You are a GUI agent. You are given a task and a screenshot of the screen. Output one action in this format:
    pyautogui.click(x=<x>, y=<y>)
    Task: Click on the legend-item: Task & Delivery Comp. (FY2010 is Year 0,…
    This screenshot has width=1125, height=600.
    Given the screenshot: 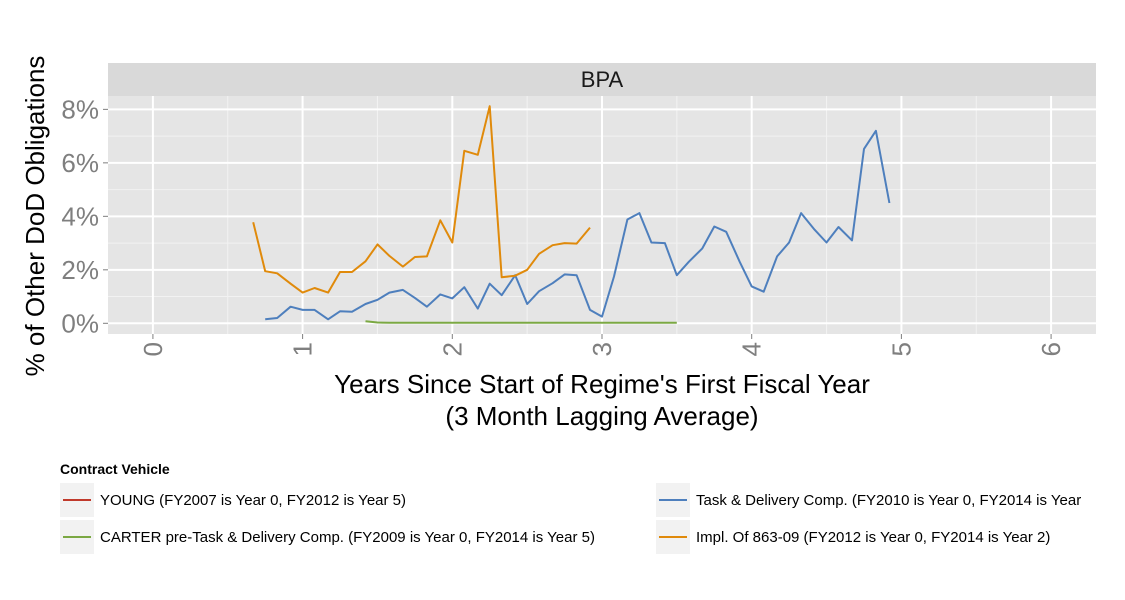 What is the action you would take?
    pyautogui.click(x=868, y=500)
    